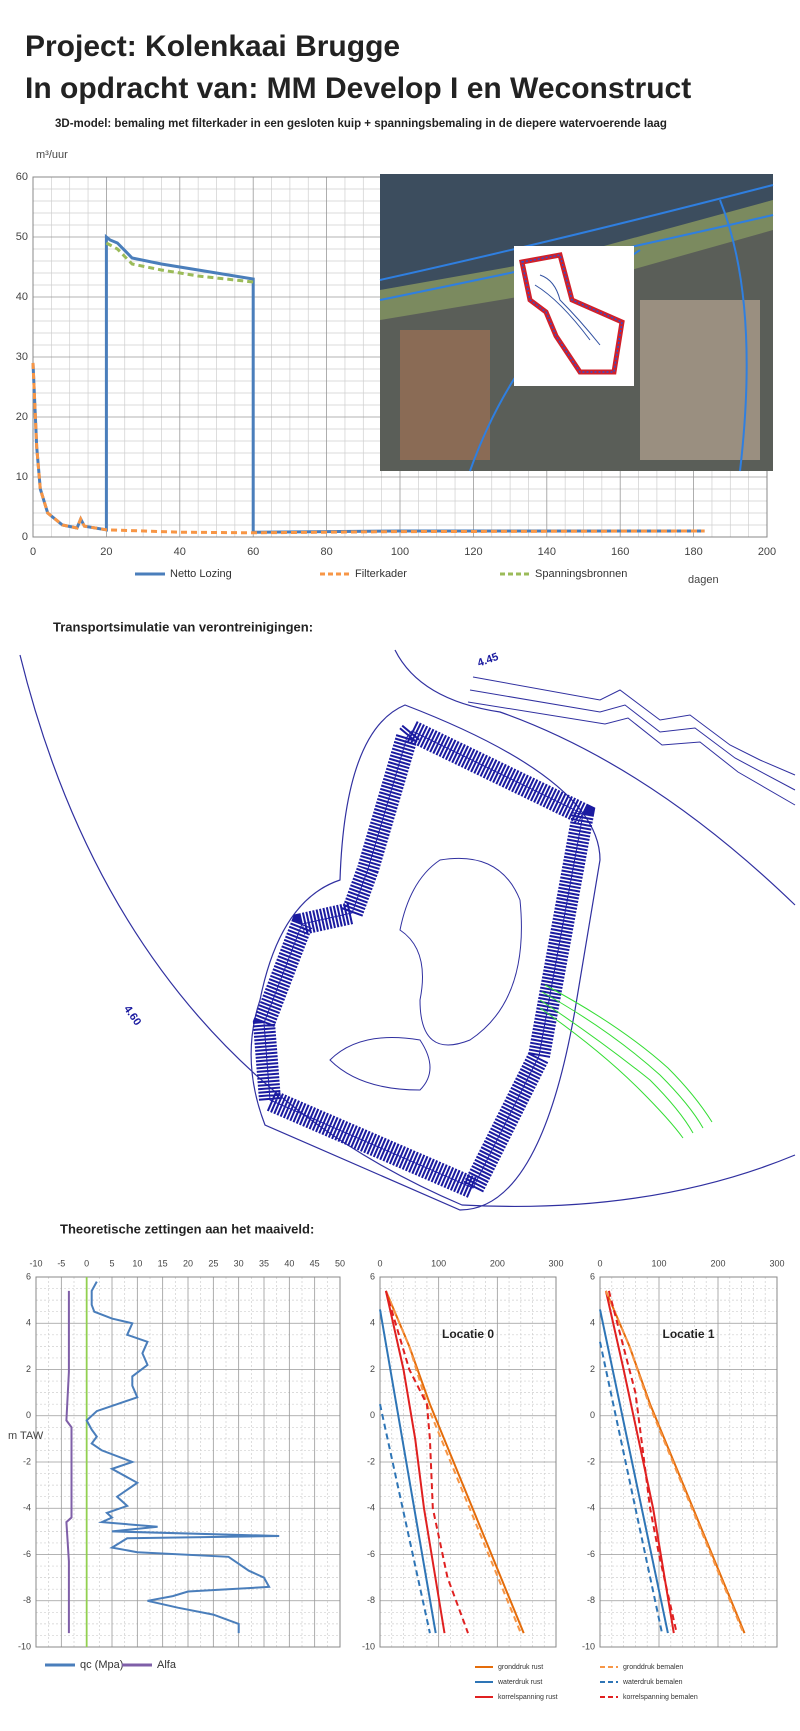  I want to click on contour-label: 4.45, so click(488, 660).